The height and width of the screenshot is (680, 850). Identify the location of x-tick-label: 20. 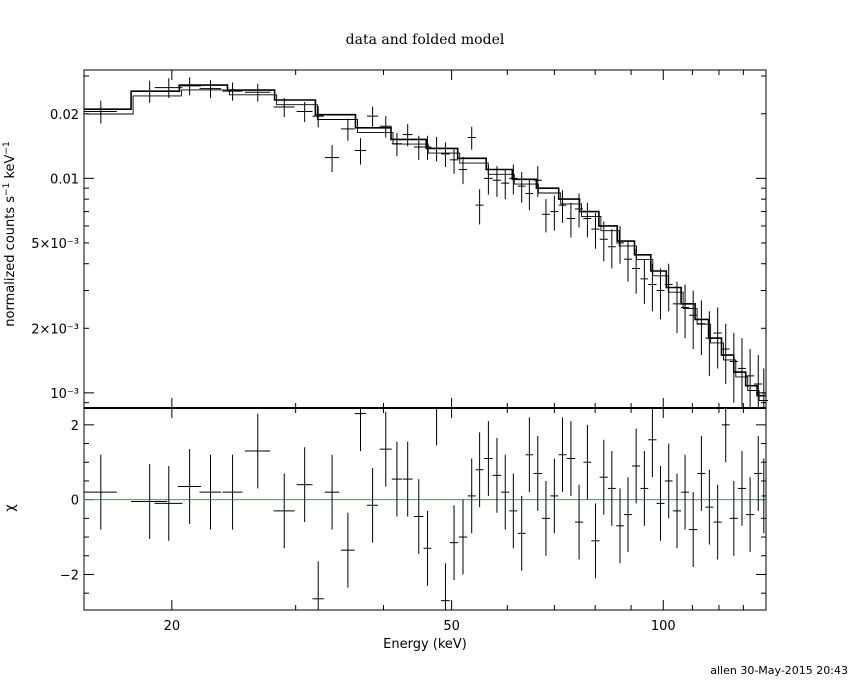
(172, 626).